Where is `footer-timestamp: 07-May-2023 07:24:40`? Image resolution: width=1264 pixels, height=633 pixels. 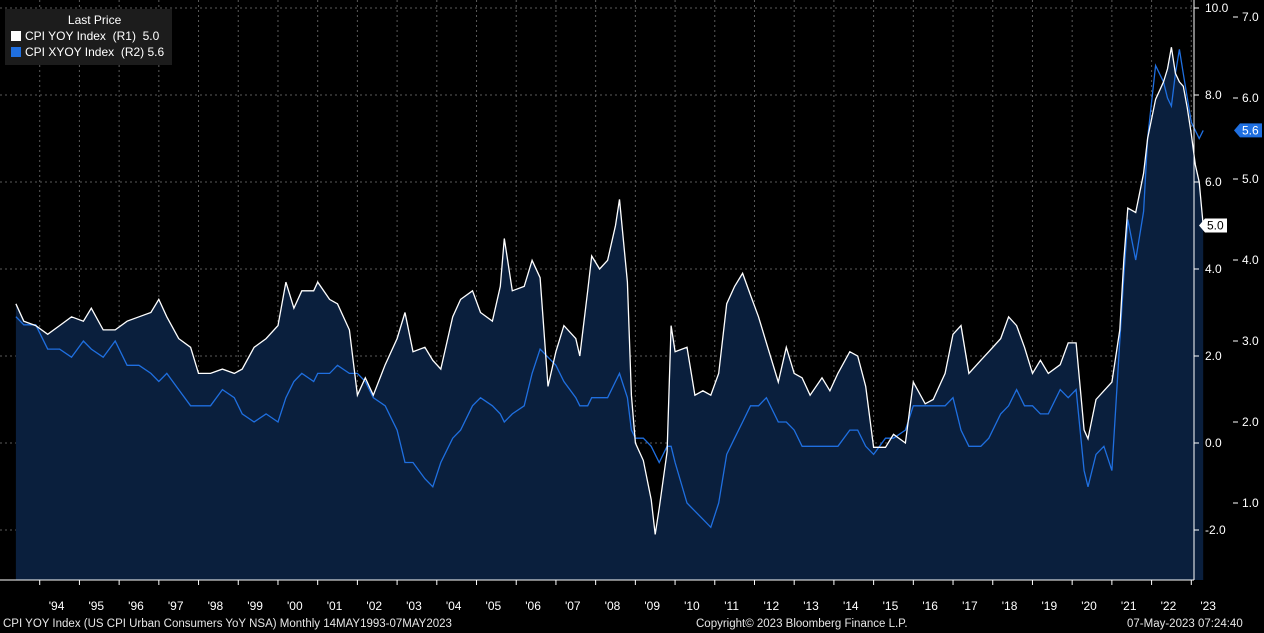 footer-timestamp: 07-May-2023 07:24:40 is located at coordinates (1185, 624).